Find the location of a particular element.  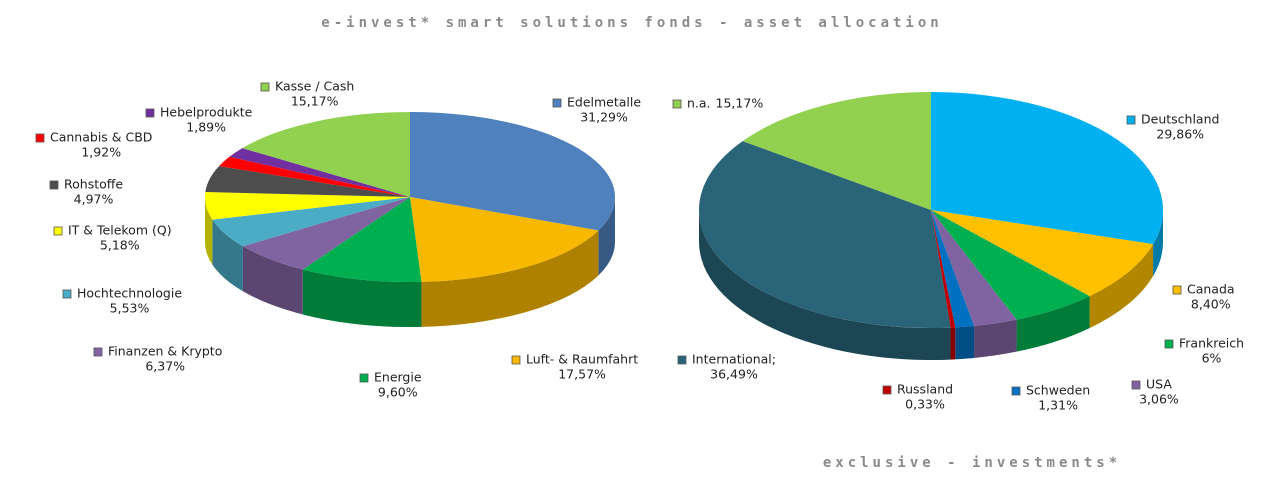

label-value: 1,89% is located at coordinates (206, 127).